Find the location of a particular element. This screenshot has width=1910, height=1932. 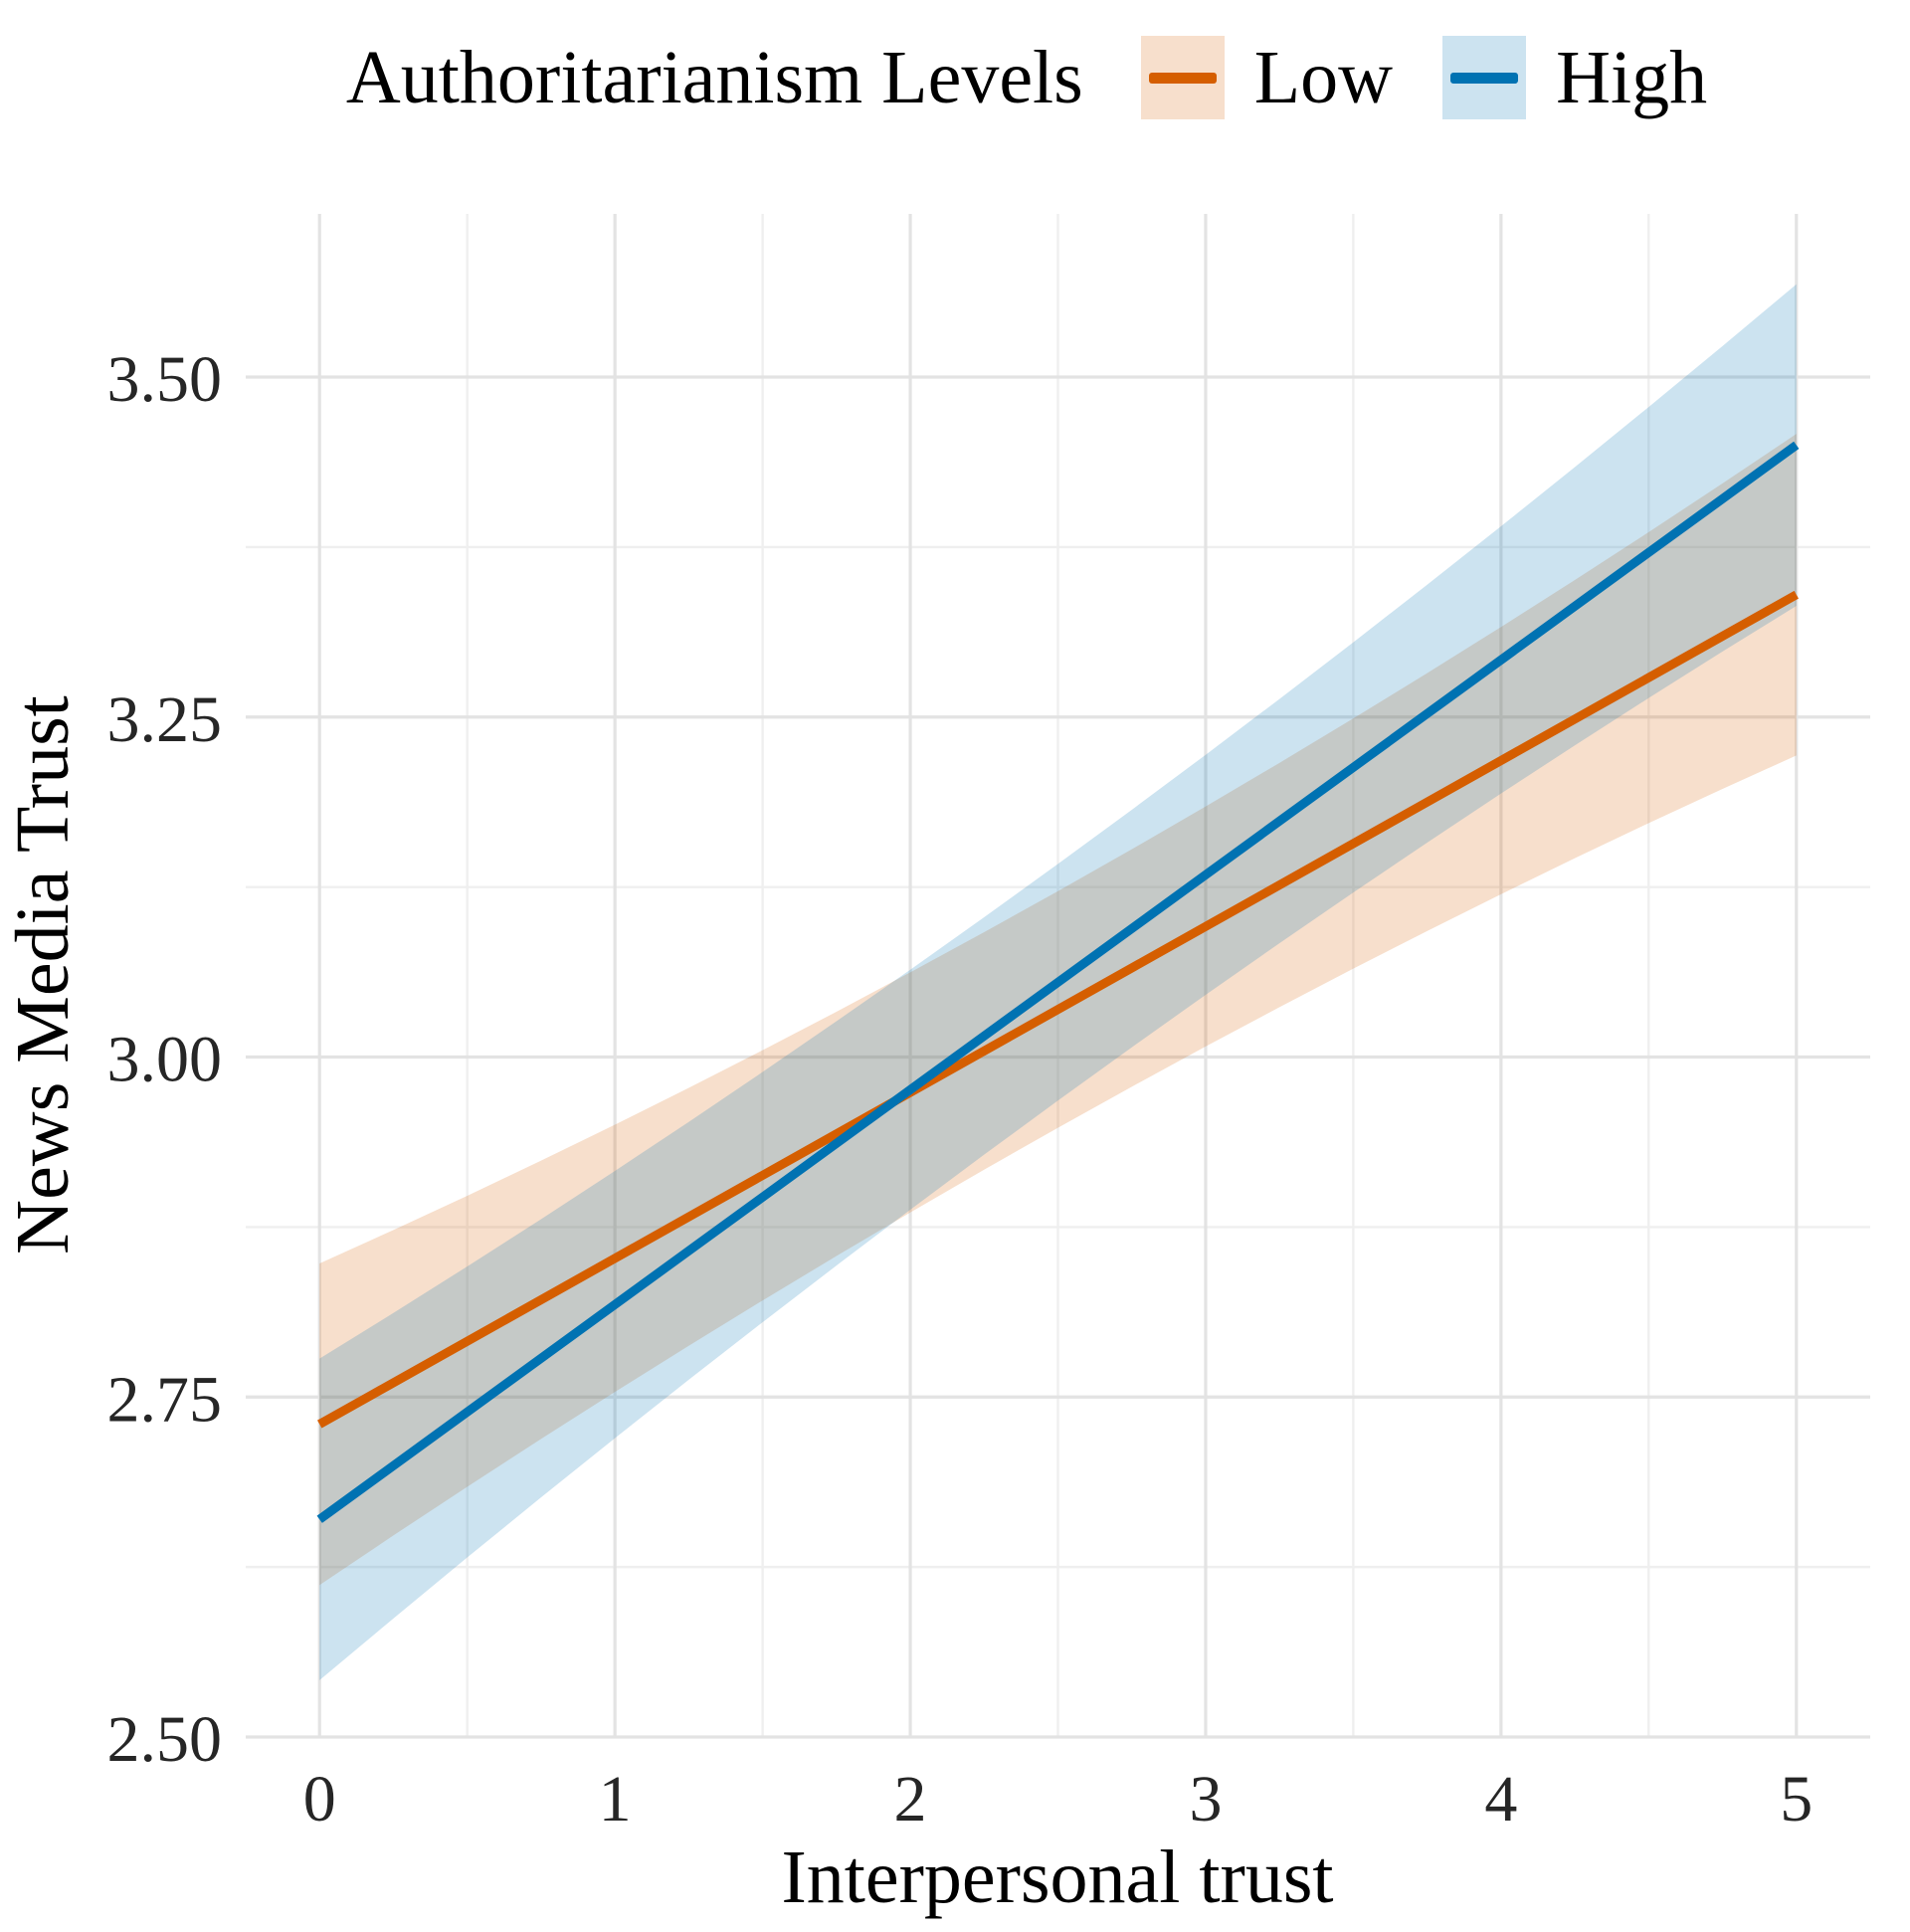

legend-title: Authoritarianism Levels is located at coordinates (714, 77).